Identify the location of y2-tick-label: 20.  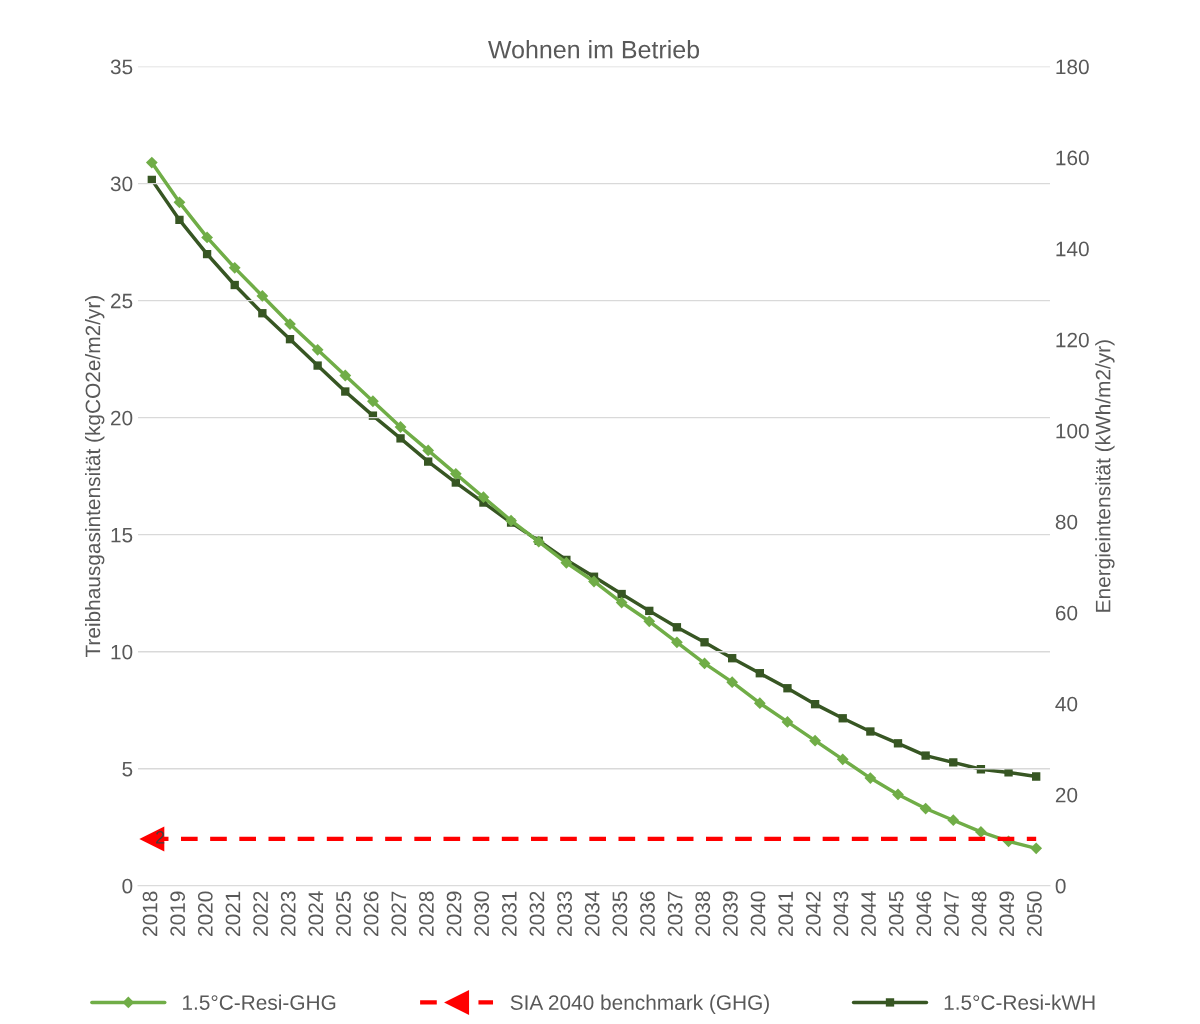
(1066, 795).